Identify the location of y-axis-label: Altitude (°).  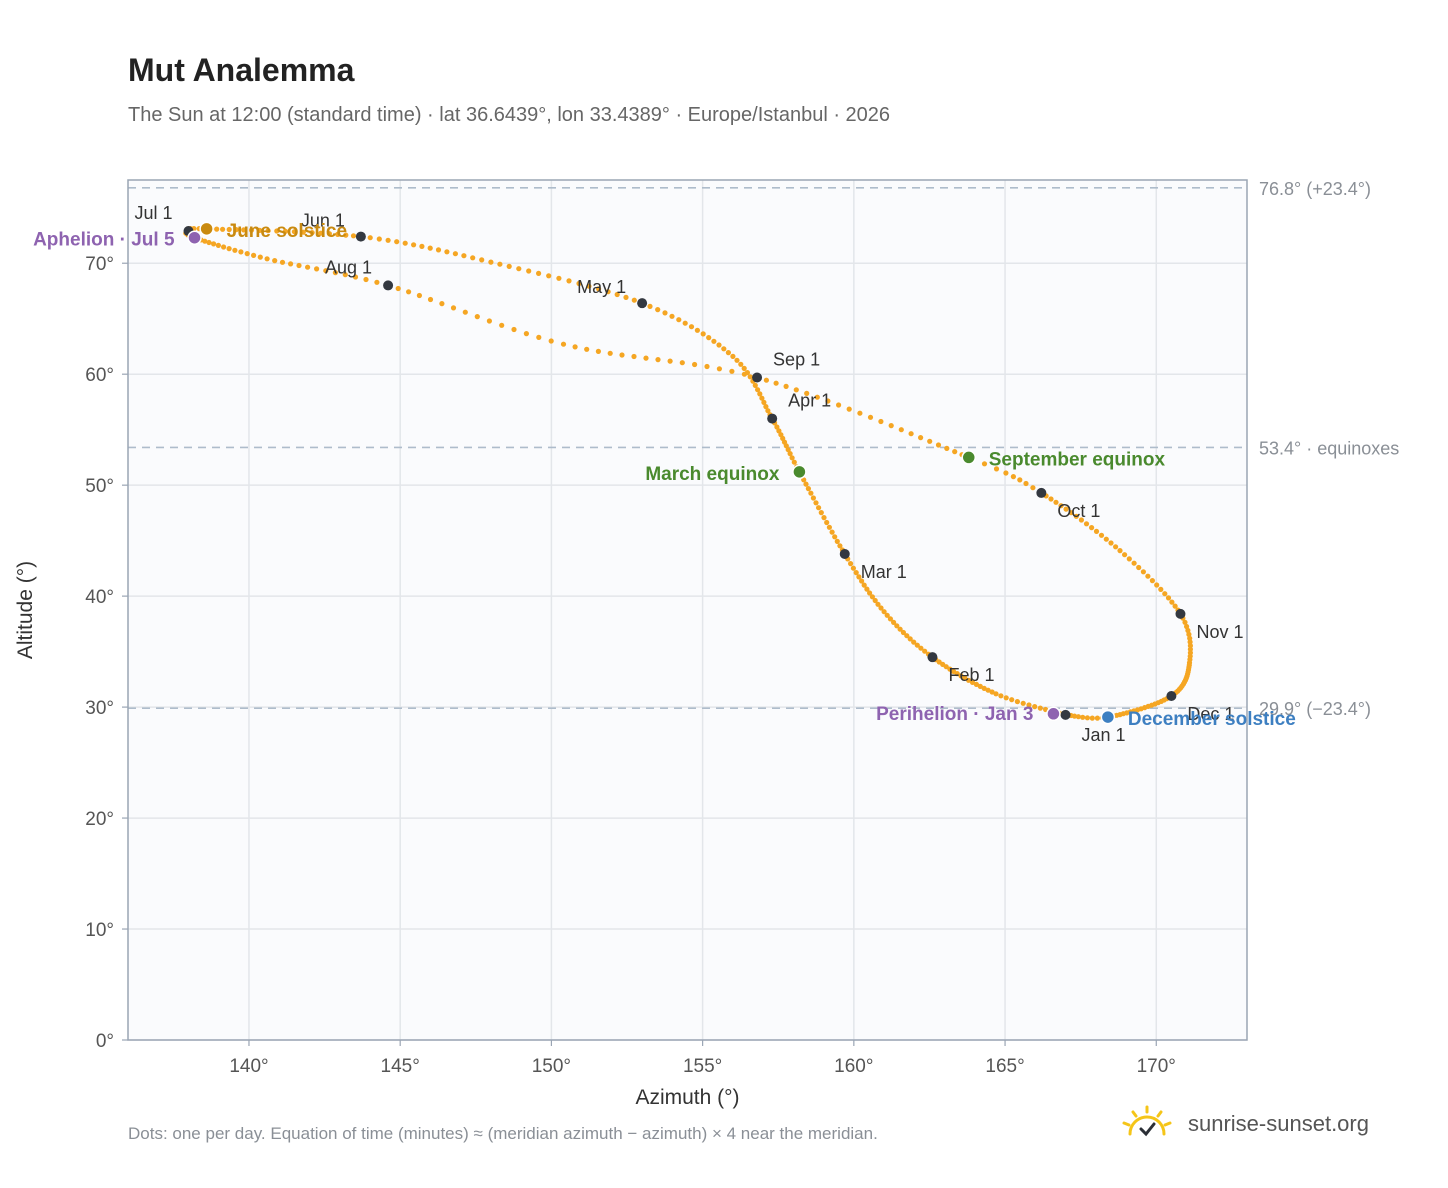
(25, 610).